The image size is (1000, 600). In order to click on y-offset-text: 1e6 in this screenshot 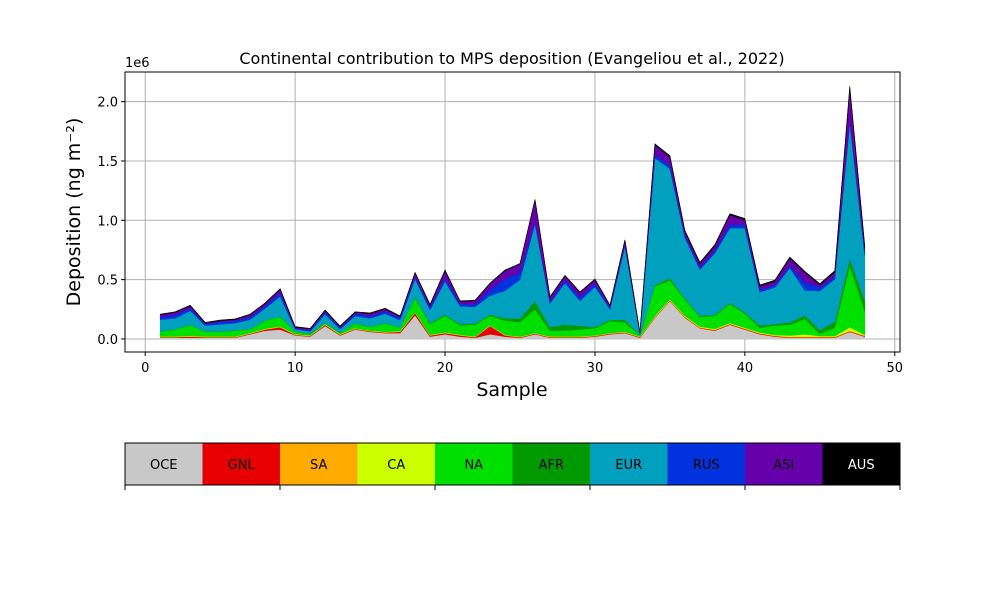, I will do `click(137, 63)`.